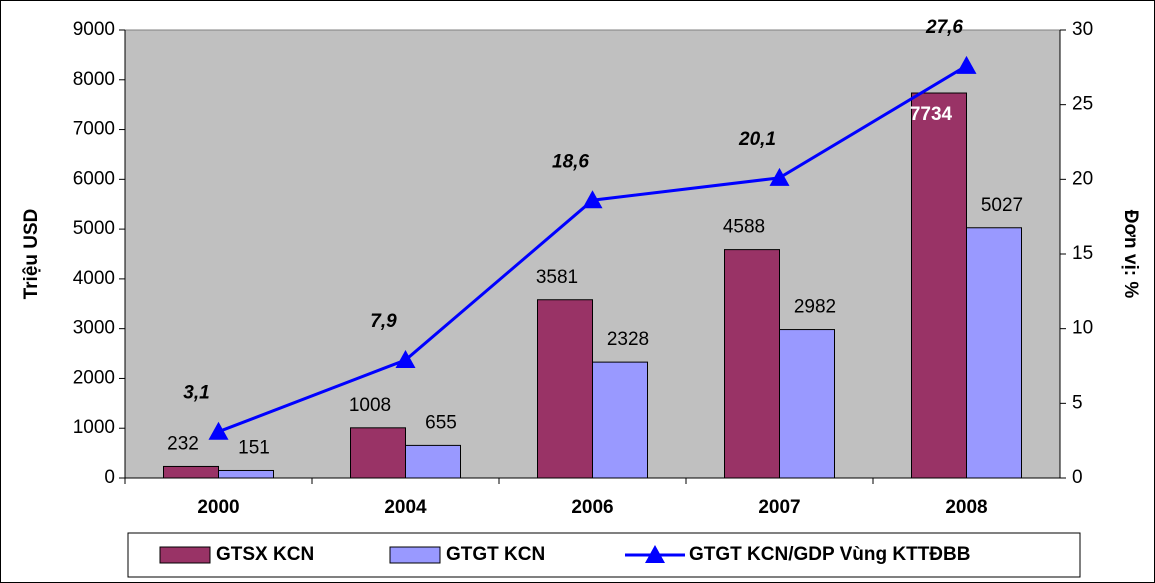  I want to click on line-value-label: 7,9, so click(383, 321).